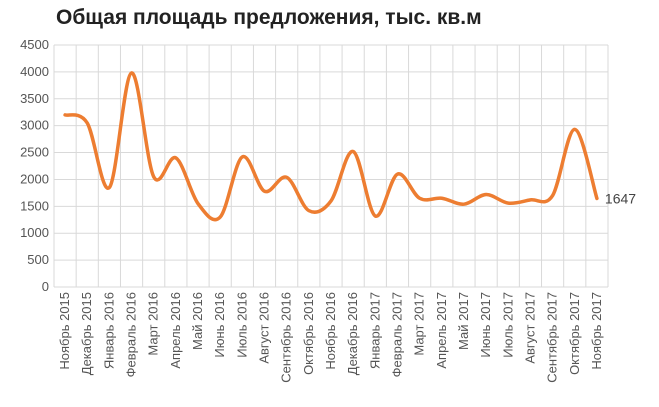 Image resolution: width=659 pixels, height=407 pixels. What do you see at coordinates (264, 328) in the screenshot?
I see `x-tick-label: Август 2016` at bounding box center [264, 328].